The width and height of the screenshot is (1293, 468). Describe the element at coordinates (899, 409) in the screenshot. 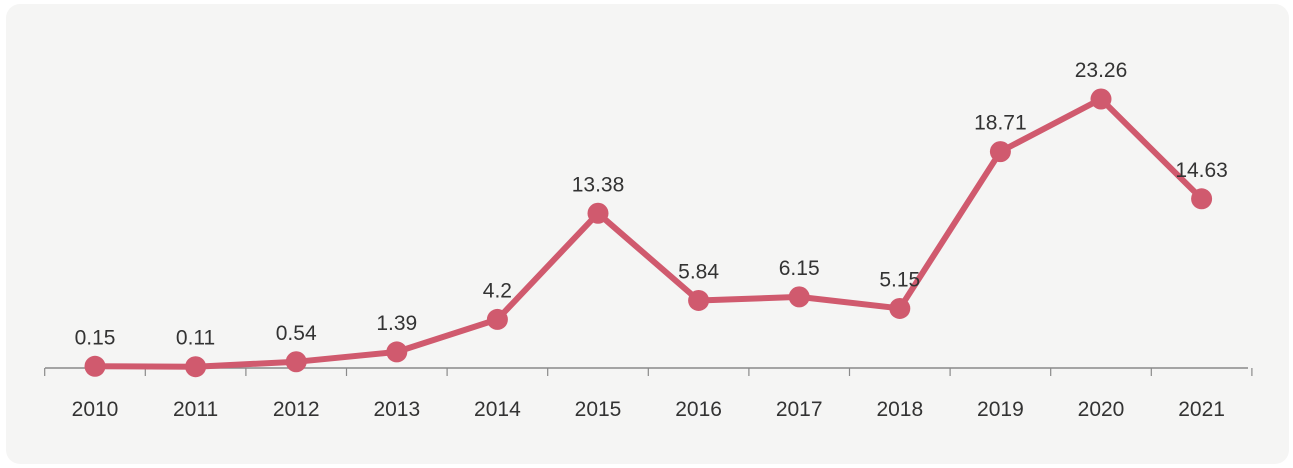

I see `x-tick-label: 2018` at that location.